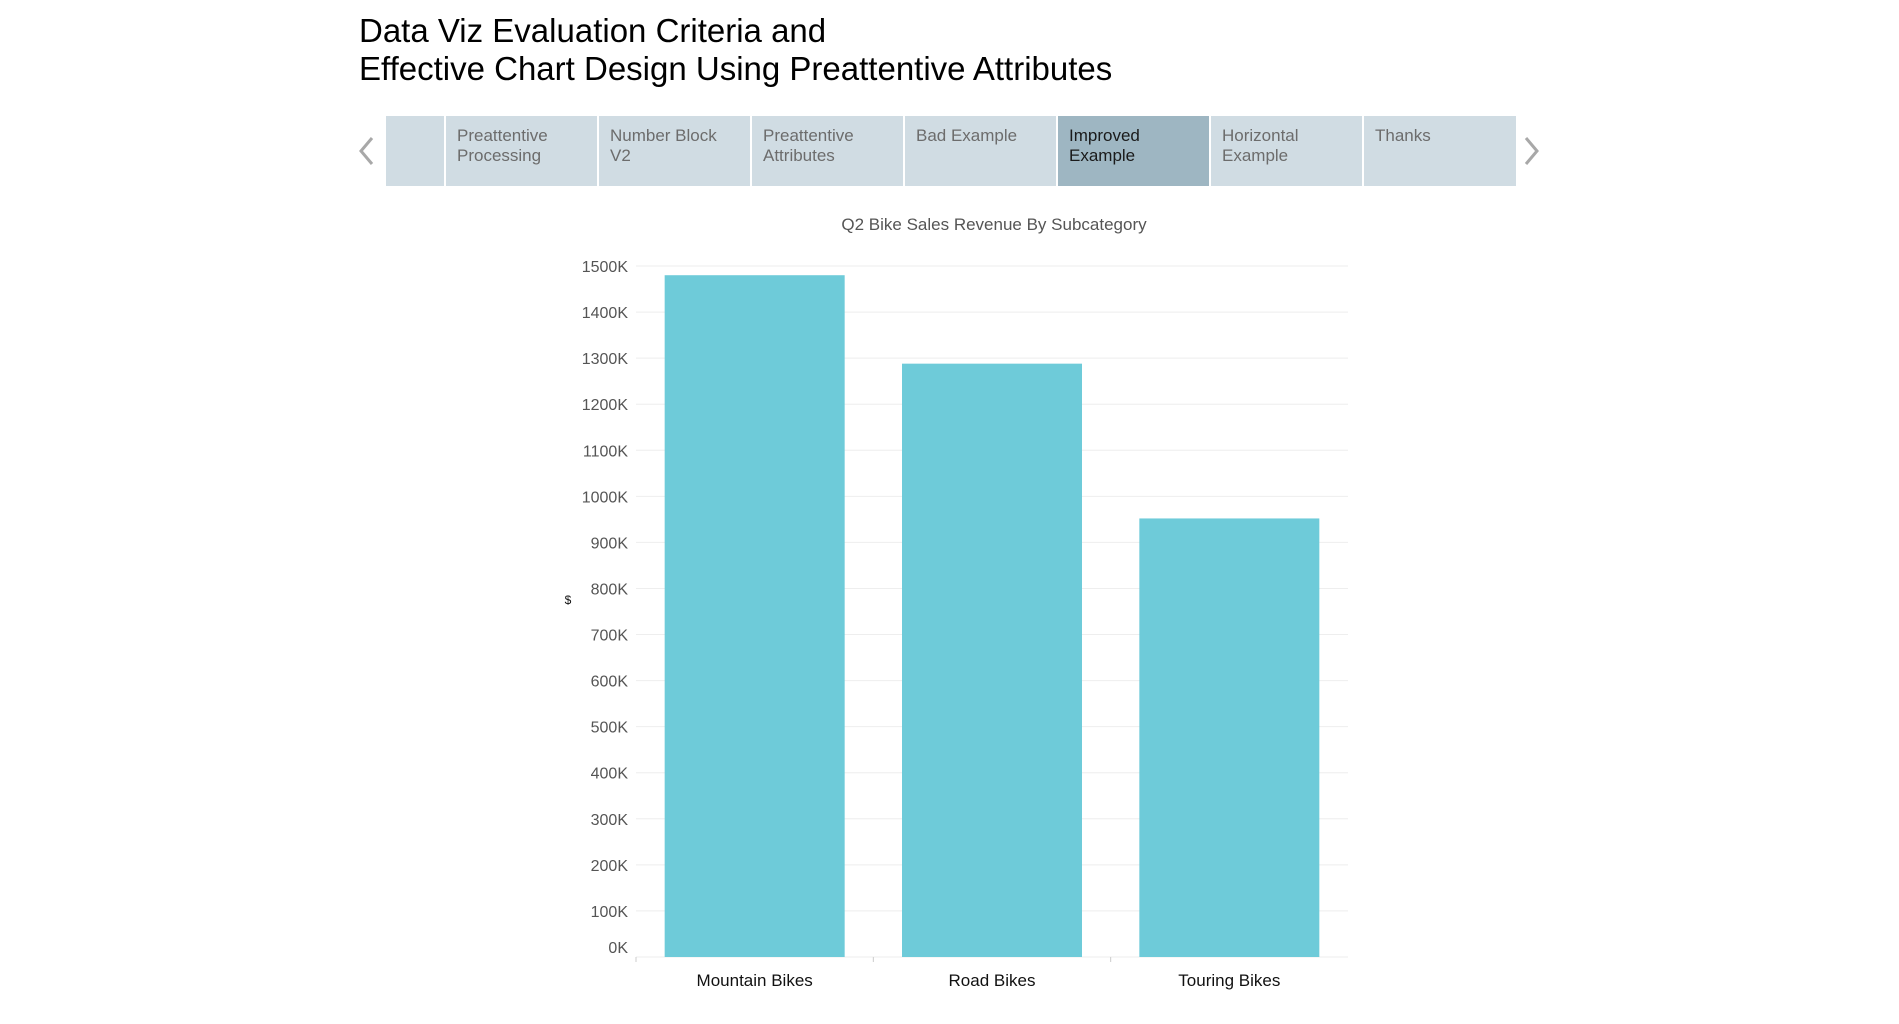  Describe the element at coordinates (610, 820) in the screenshot. I see `y-tick-label: 300K` at that location.